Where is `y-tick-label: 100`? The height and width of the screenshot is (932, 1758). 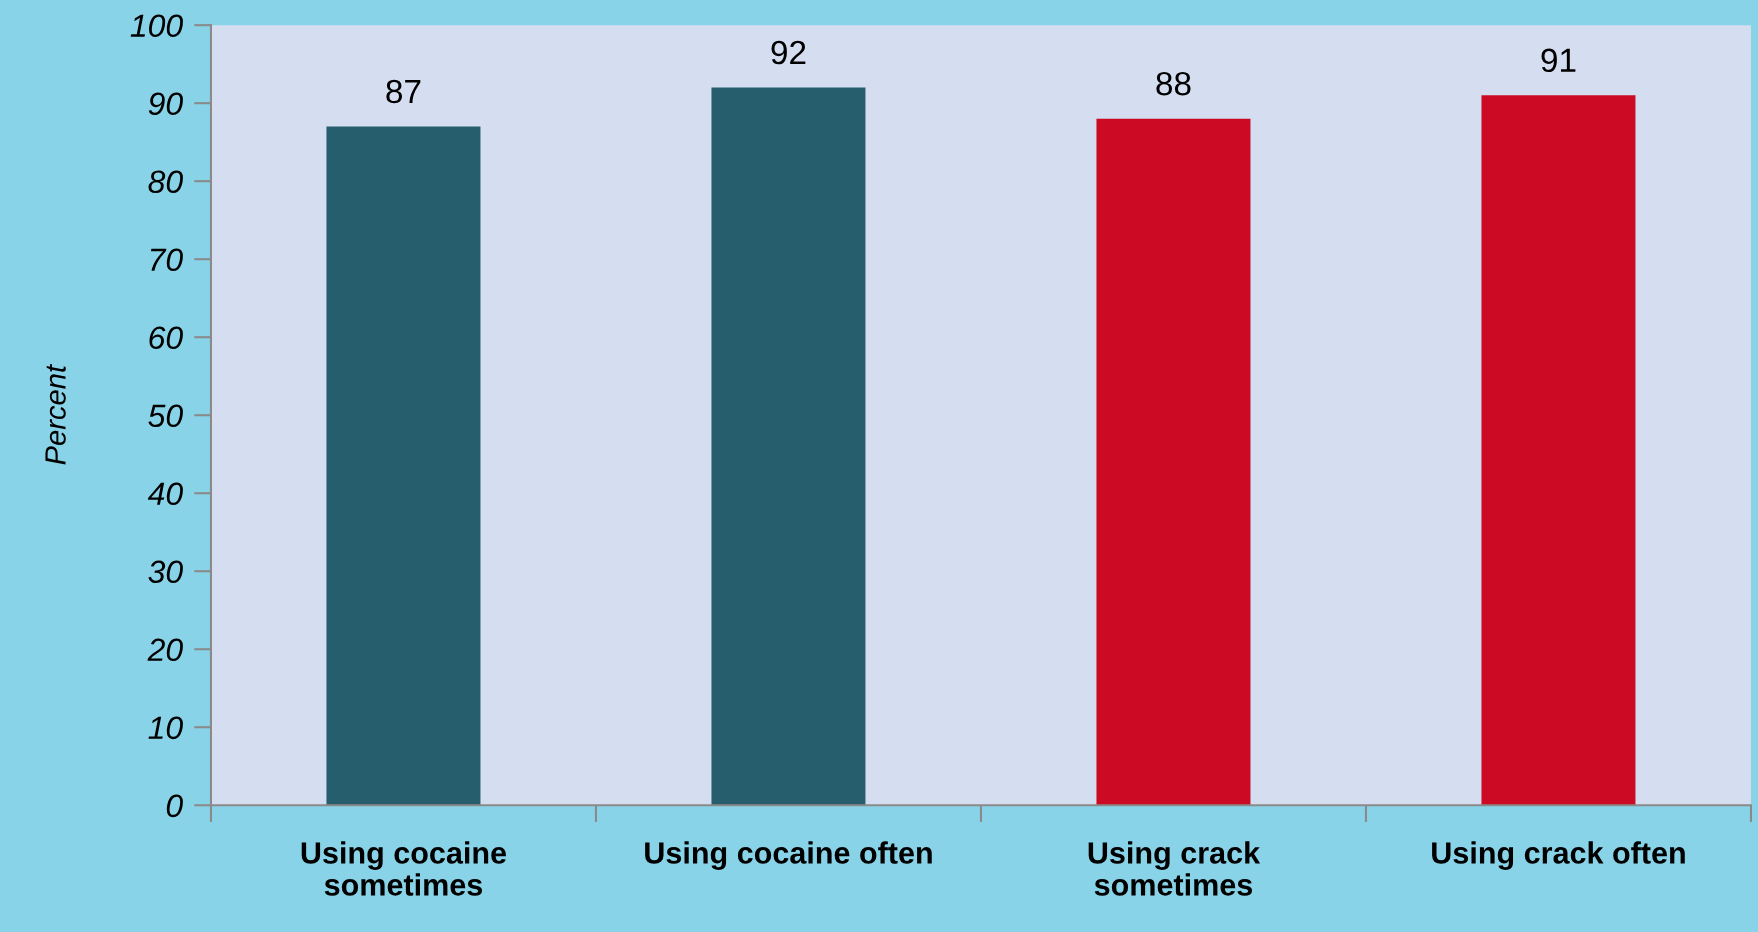 y-tick-label: 100 is located at coordinates (156, 26).